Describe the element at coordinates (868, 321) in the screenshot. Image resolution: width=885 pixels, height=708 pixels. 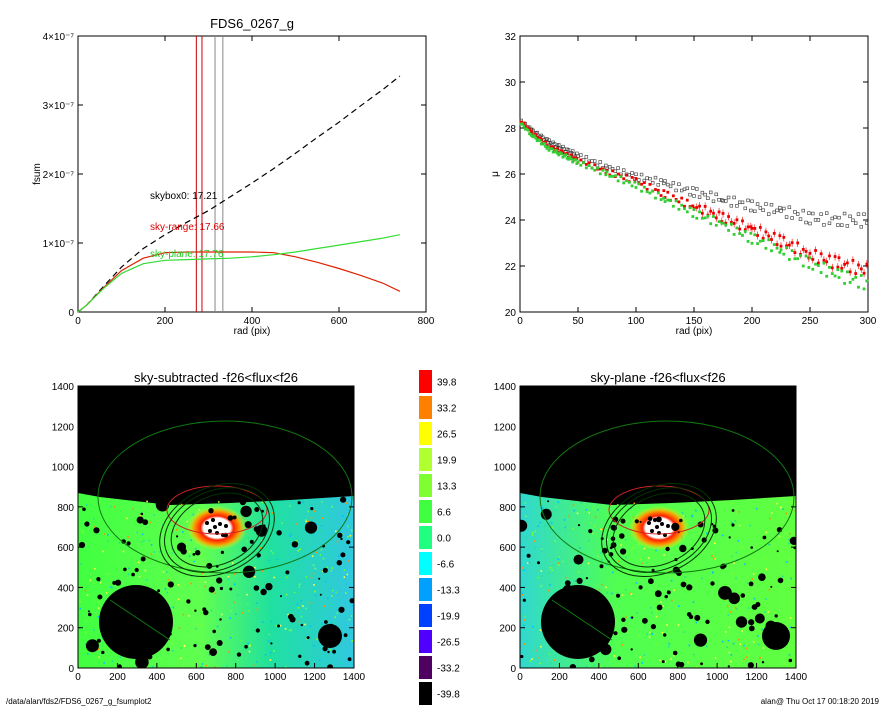
I see `mu-xtick-label: 300` at that location.